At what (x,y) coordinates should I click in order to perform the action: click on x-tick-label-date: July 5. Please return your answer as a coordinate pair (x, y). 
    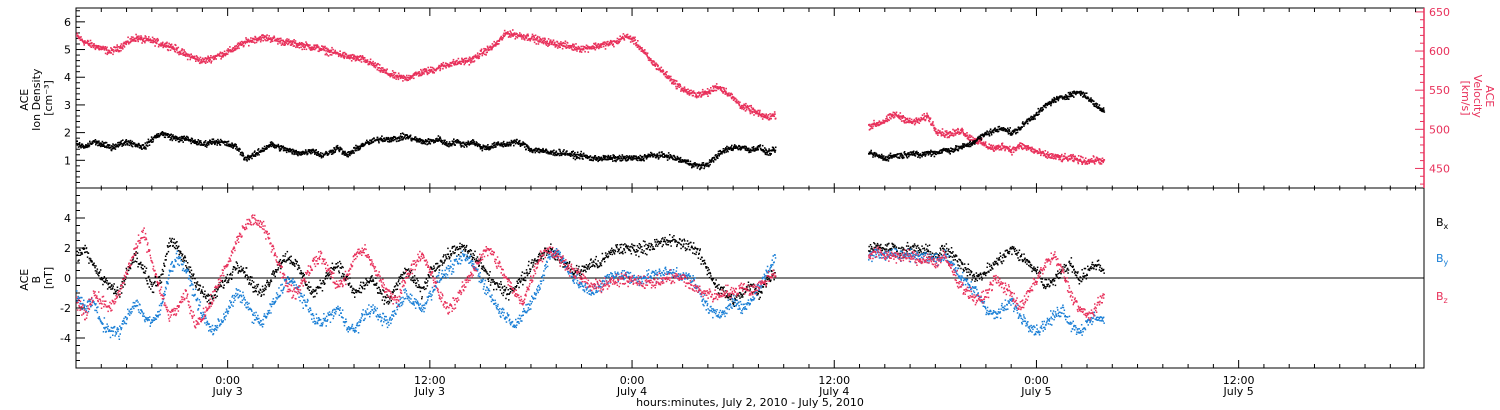
    Looking at the image, I should click on (1035, 391).